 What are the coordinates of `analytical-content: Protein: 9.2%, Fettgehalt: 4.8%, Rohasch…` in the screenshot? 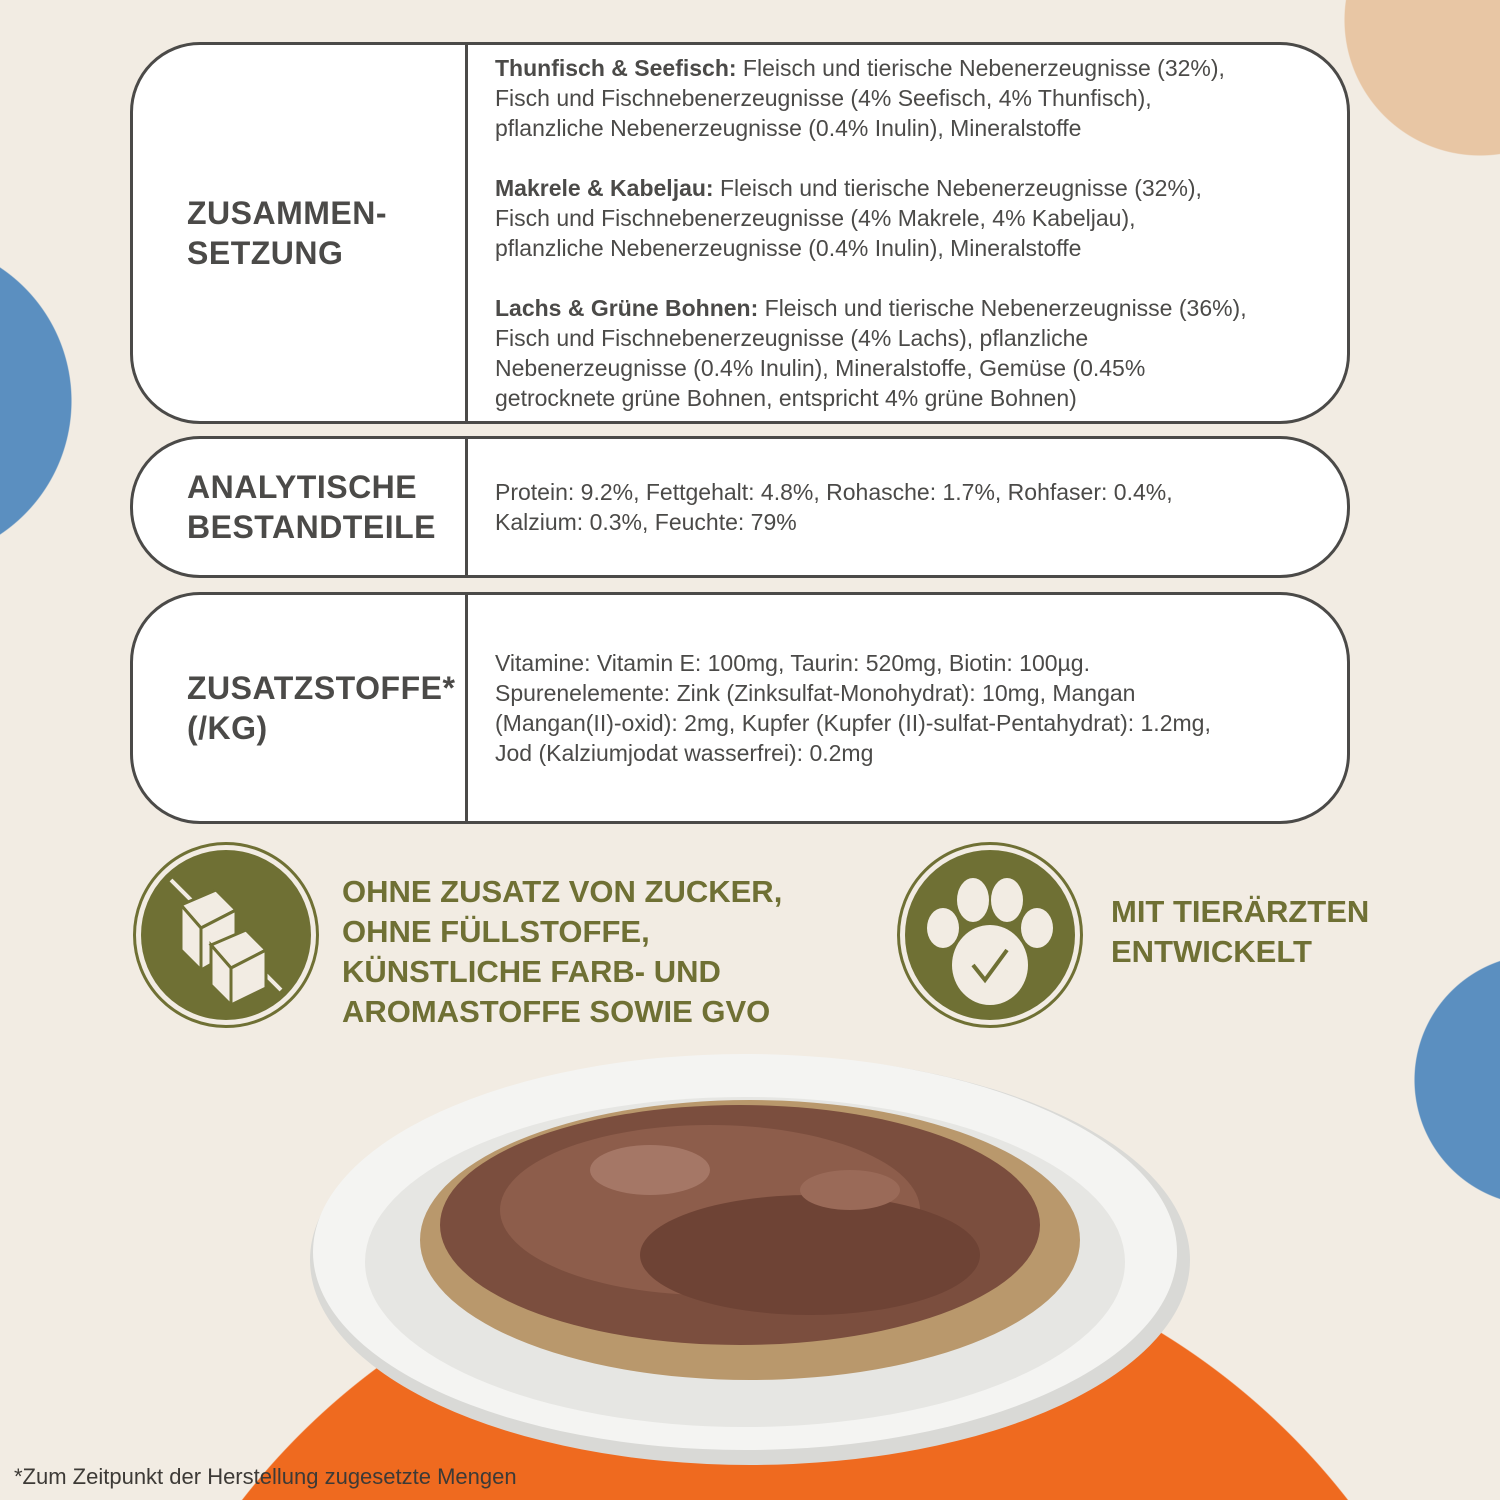 It's located at (834, 507).